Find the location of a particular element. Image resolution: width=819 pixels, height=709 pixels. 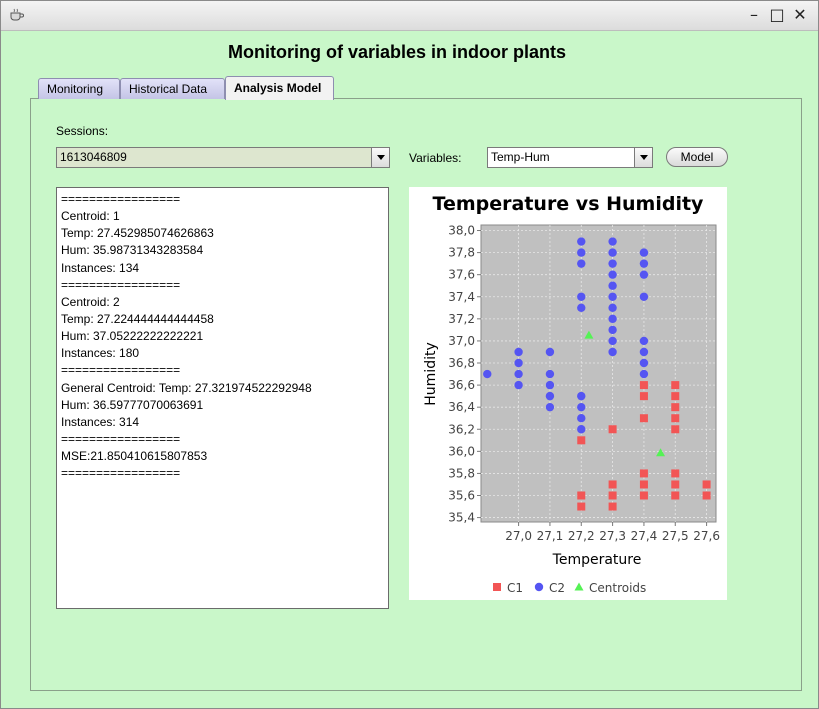

title-bar: – □ ✕ is located at coordinates (409, 16).